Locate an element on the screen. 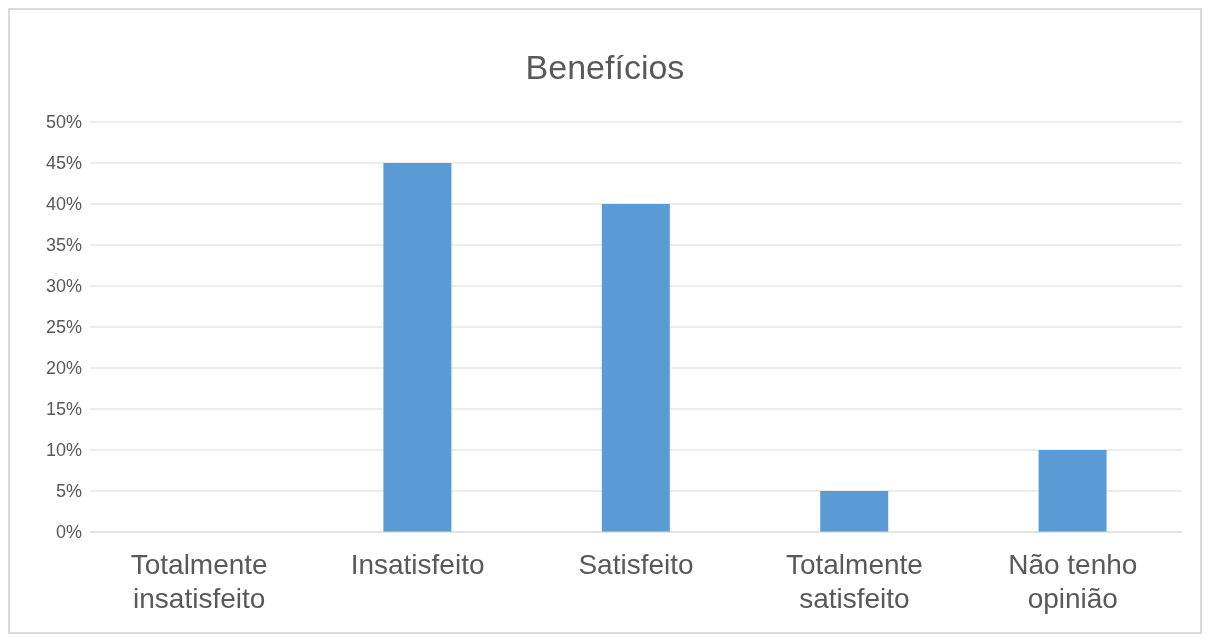 The width and height of the screenshot is (1208, 640). x-tick-label: Insatisfeito is located at coordinates (417, 564).